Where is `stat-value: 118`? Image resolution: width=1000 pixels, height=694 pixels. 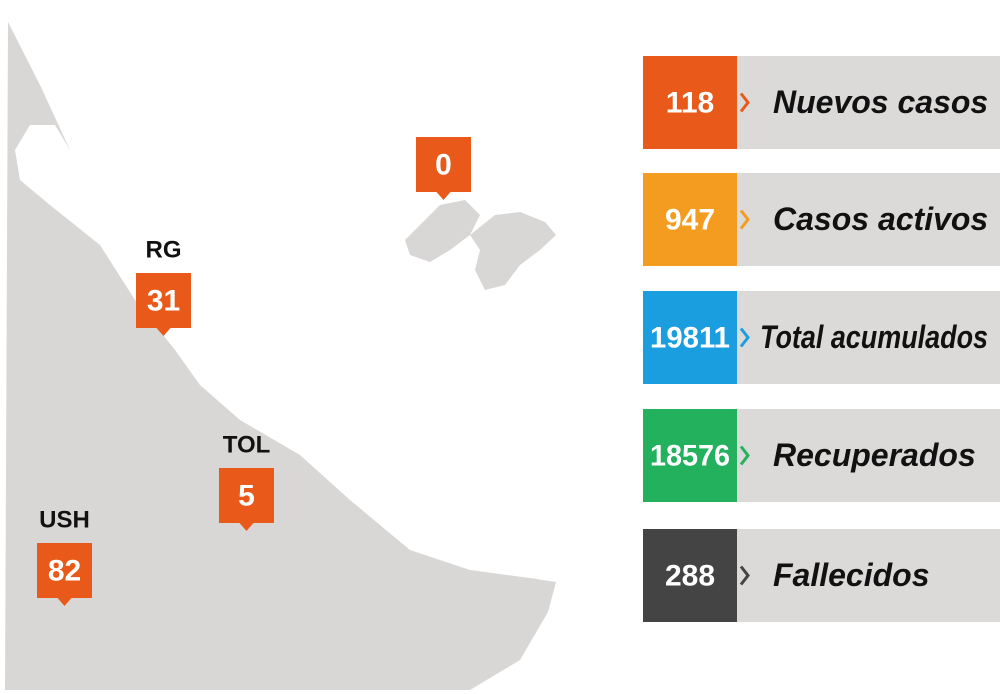 stat-value: 118 is located at coordinates (690, 102).